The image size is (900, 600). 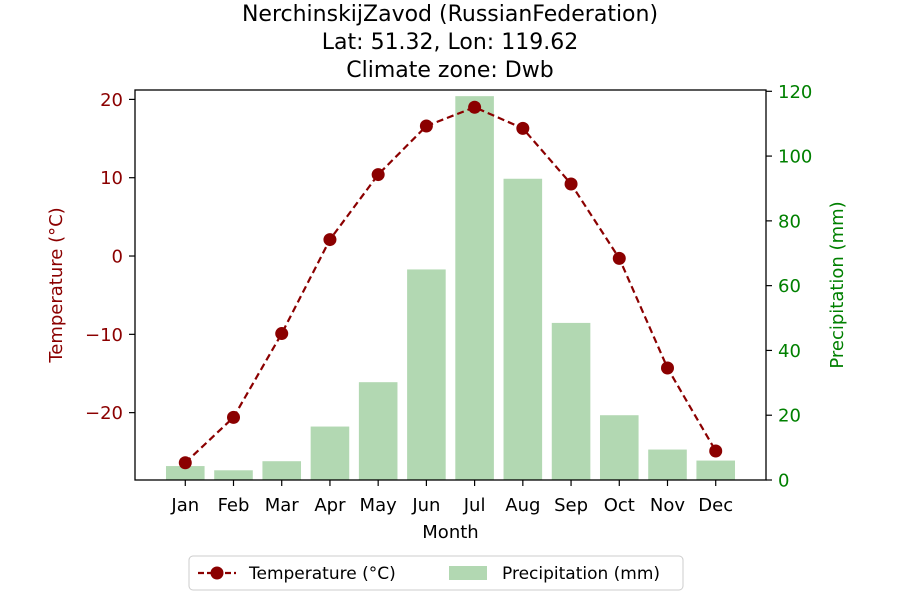 I want to click on legend: Temperature (°C) Precipitation (mm), so click(x=436, y=573).